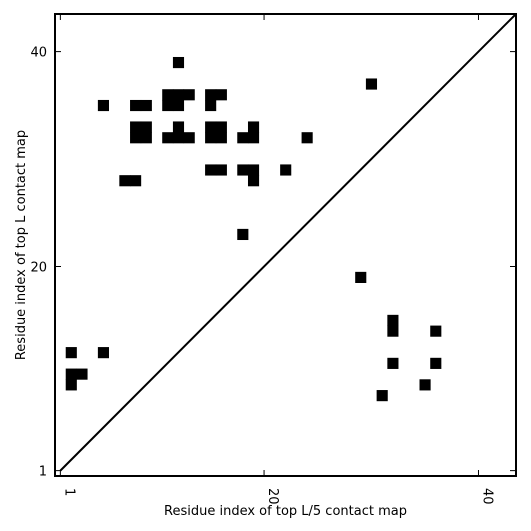 The image size is (531, 531). What do you see at coordinates (21, 245) in the screenshot?
I see `y-axis-title: Residue index of top L contact map` at bounding box center [21, 245].